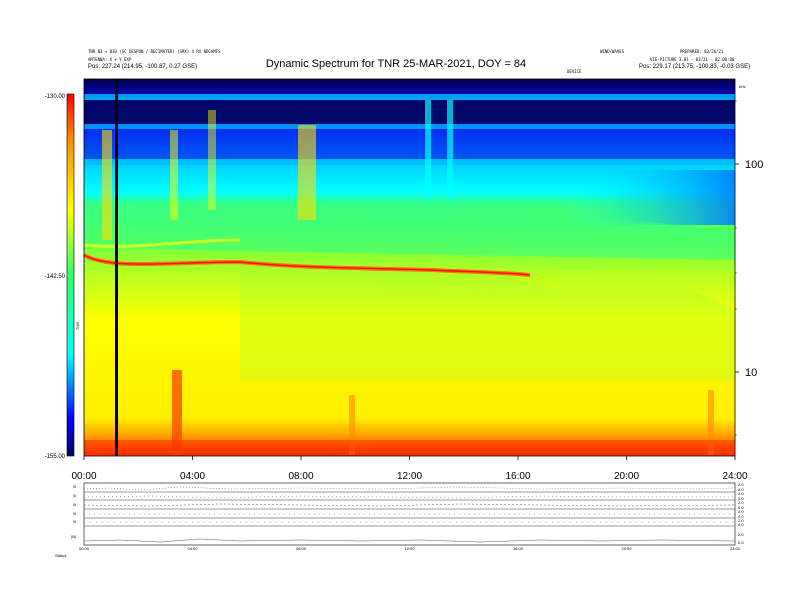 This screenshot has width=792, height=612. Describe the element at coordinates (626, 476) in the screenshot. I see `x-tick-label: 20:00` at that location.